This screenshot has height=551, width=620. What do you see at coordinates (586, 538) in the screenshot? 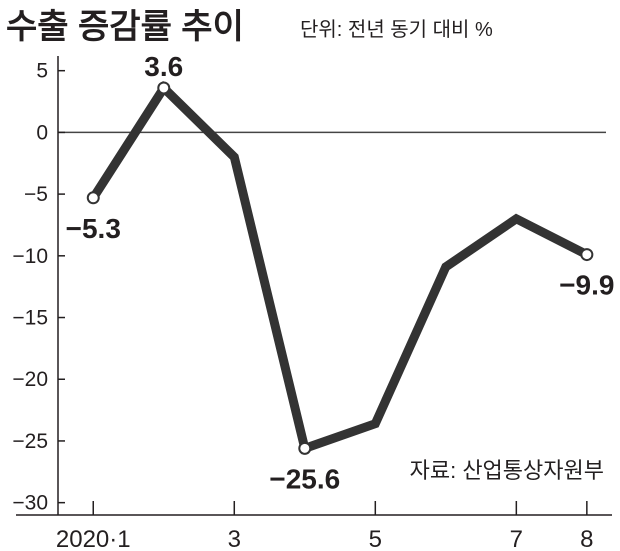
I see `x-tick-label: 8` at bounding box center [586, 538].